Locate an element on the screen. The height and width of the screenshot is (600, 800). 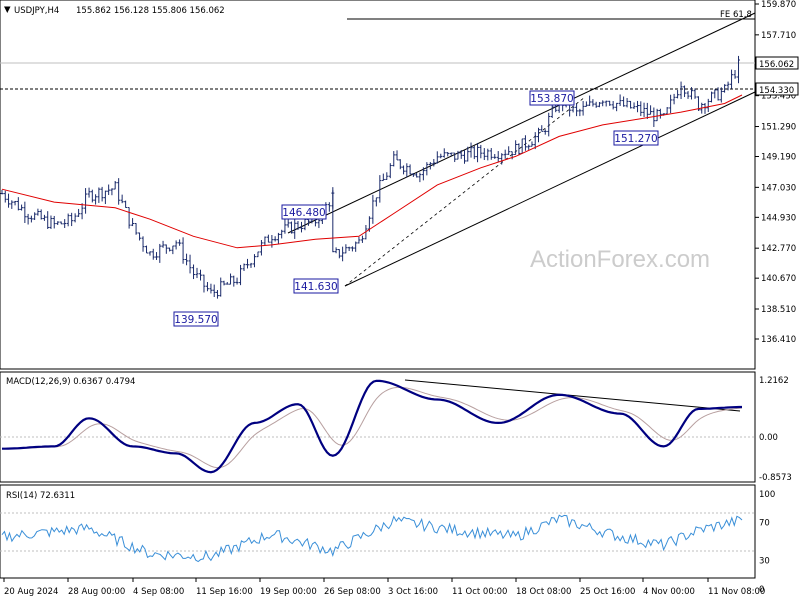
time-tick-label: 11 Sep 16:00 is located at coordinates (224, 592).